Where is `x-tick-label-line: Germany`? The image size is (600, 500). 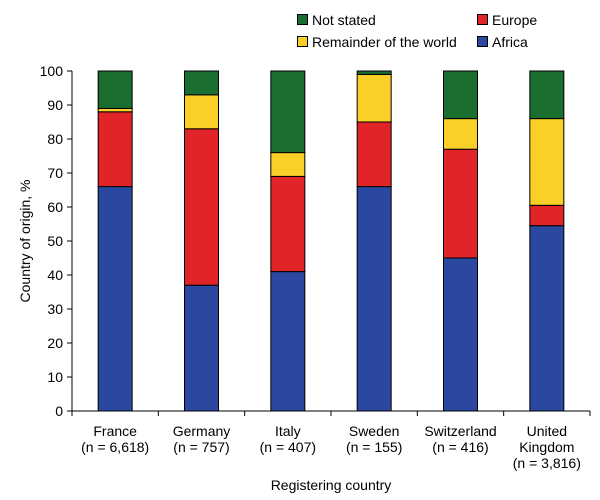 x-tick-label-line: Germany is located at coordinates (202, 431).